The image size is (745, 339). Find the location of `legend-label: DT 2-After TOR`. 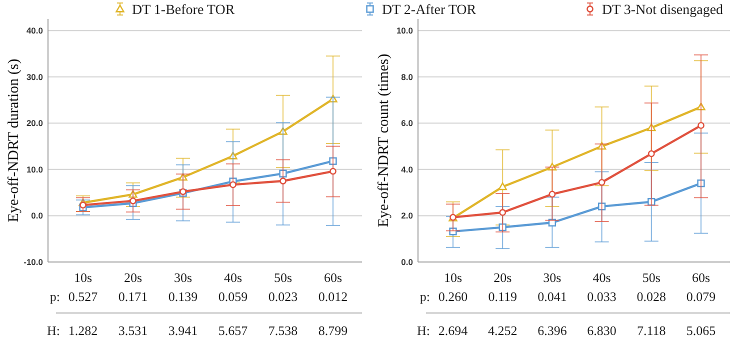

legend-label: DT 2-After TOR is located at coordinates (429, 10).